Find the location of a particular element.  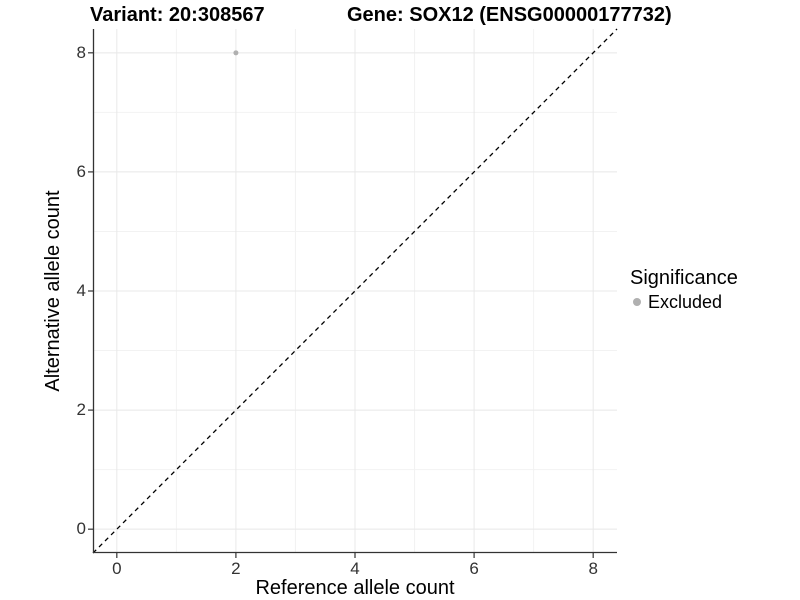

y-tick-label: 8 is located at coordinates (81, 52).